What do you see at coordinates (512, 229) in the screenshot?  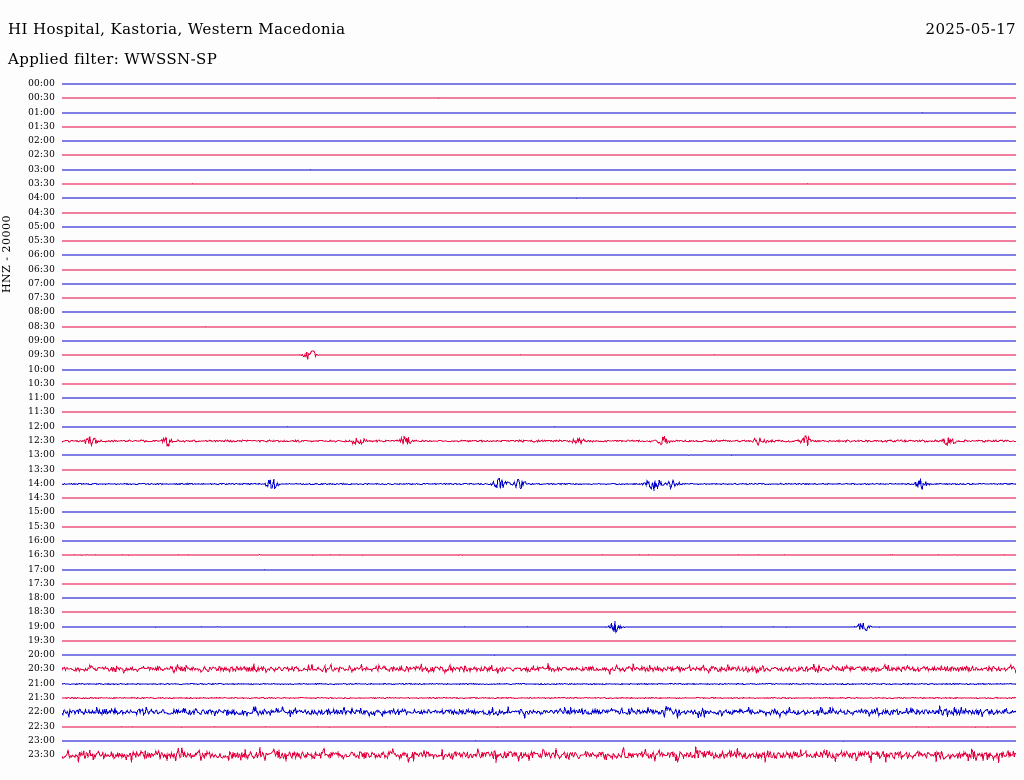 I see `helicorder-row: 05:00` at bounding box center [512, 229].